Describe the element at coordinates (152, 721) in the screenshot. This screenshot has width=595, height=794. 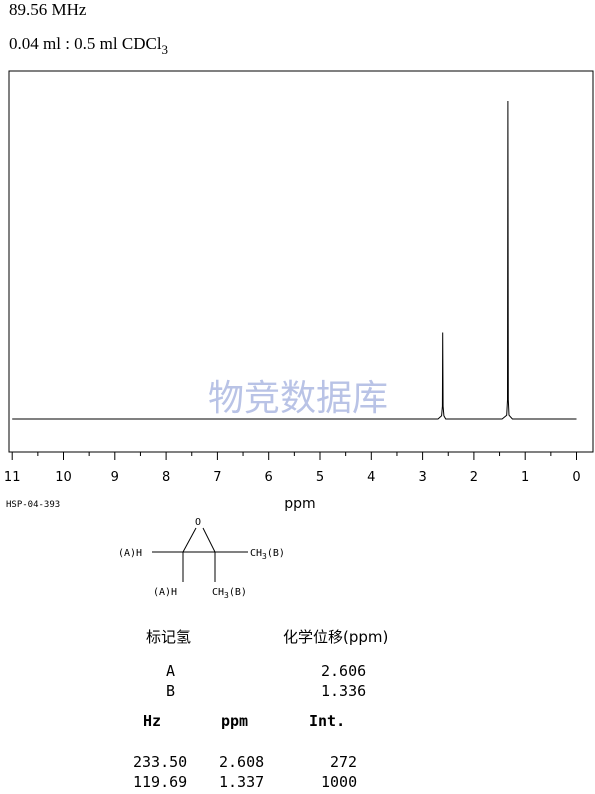
I see `peak-table-header-hz: Hz` at that location.